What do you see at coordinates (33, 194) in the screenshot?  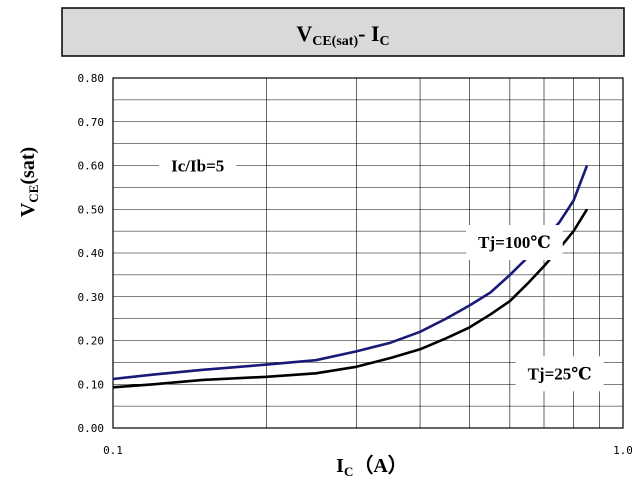 I see `ylabel-sub: CE` at bounding box center [33, 194].